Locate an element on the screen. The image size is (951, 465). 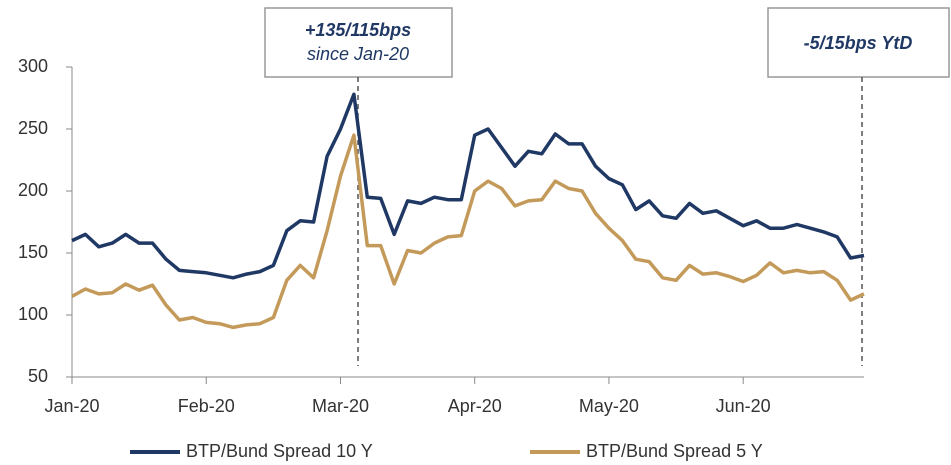
legend-label: BTP/Bund Spread 5 Y is located at coordinates (674, 451).